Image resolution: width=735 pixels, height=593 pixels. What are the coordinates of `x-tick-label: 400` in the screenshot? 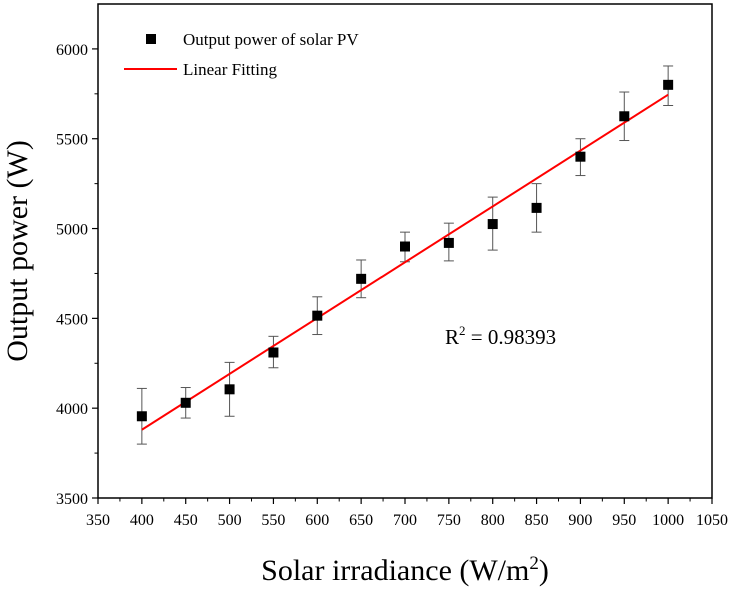 It's located at (142, 520).